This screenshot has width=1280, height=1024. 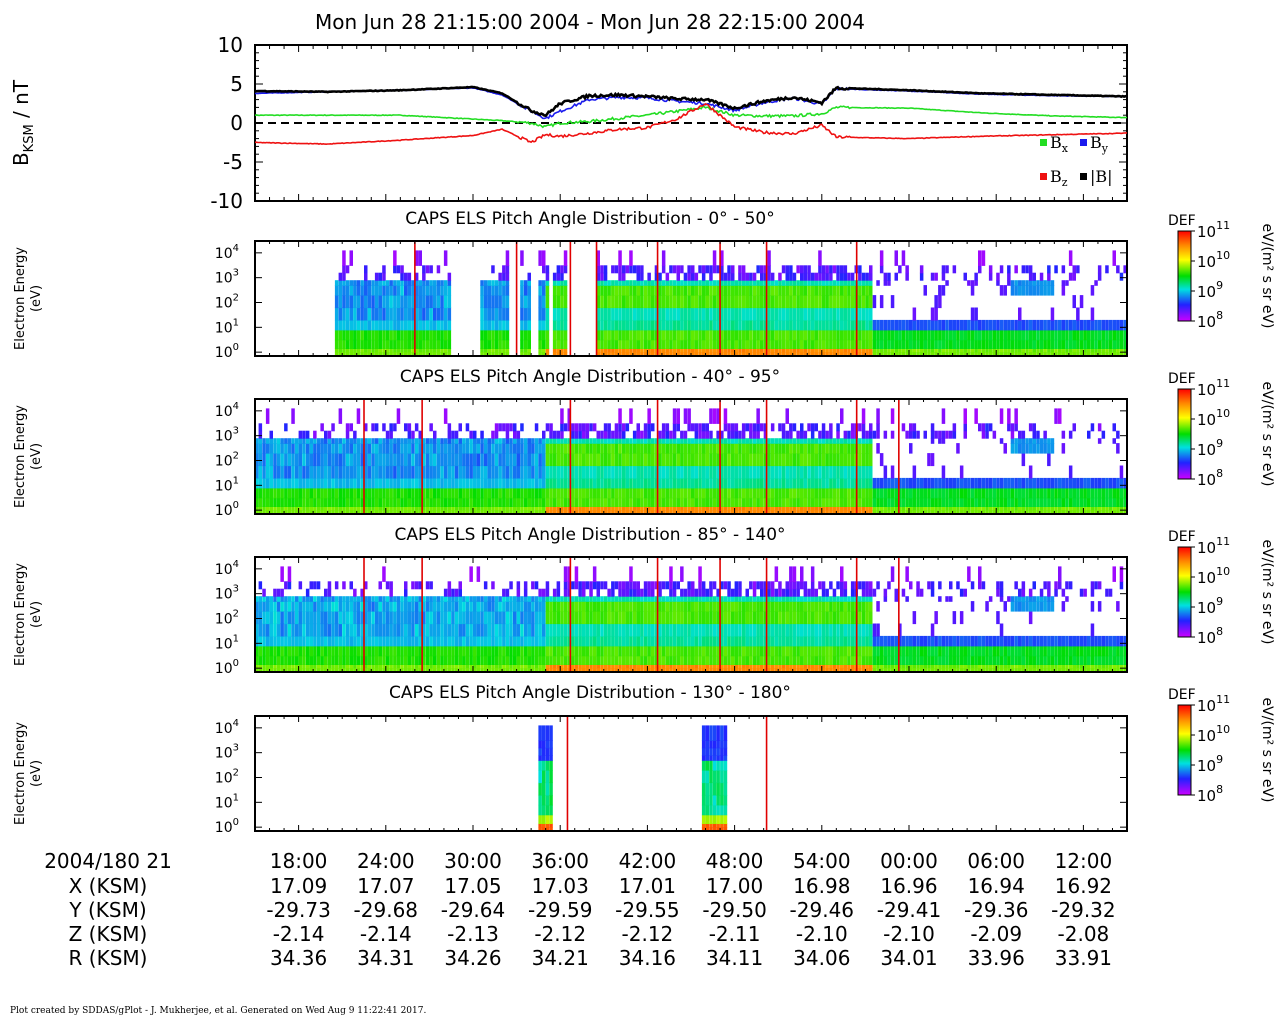 I want to click on y-tick-label: 101, so click(x=227, y=326).